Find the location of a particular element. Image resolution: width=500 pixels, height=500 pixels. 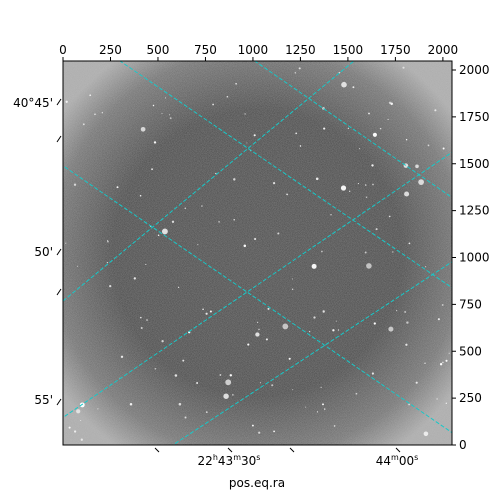

x-tick-label: 250 is located at coordinates (110, 50).